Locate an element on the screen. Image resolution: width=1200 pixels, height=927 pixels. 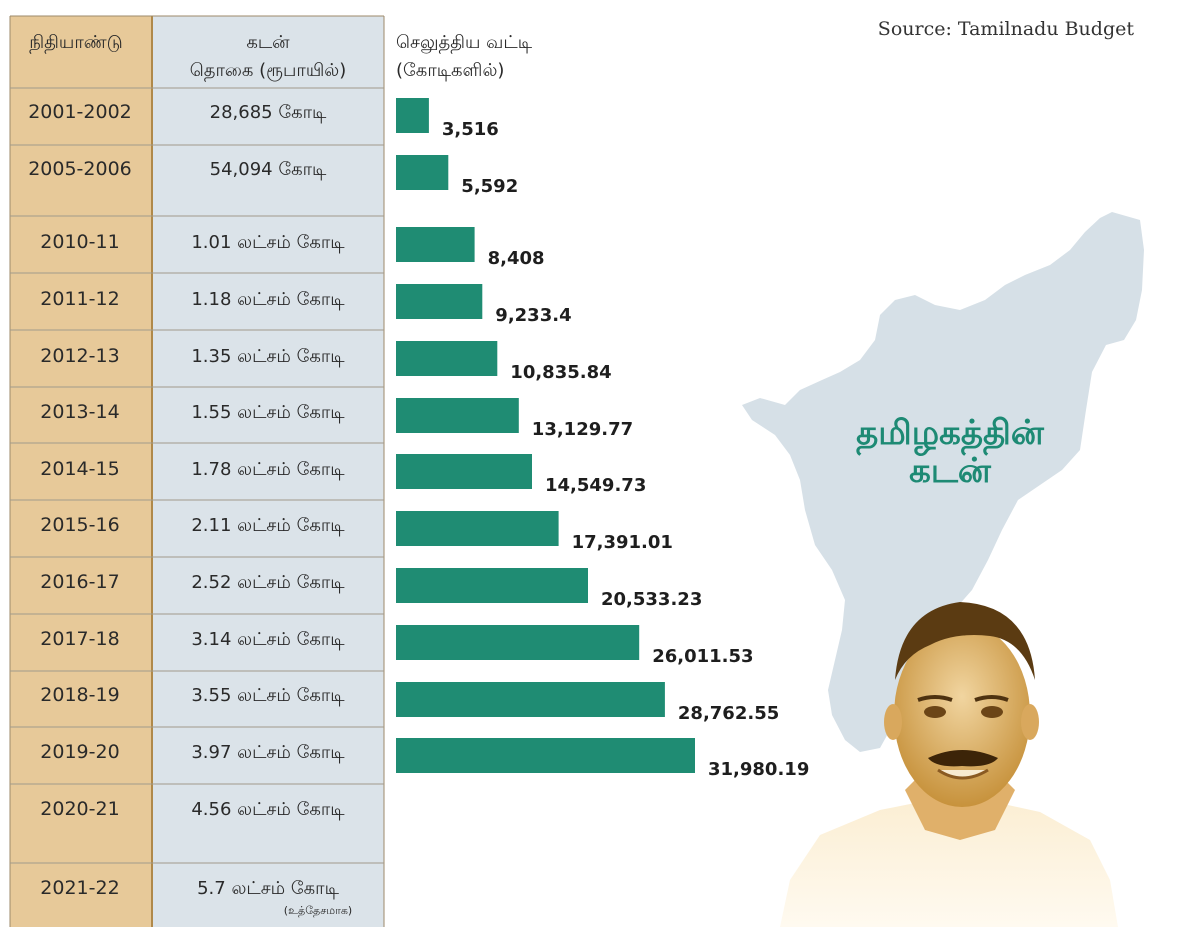
year-cell: 2018-19 is located at coordinates (79, 695).